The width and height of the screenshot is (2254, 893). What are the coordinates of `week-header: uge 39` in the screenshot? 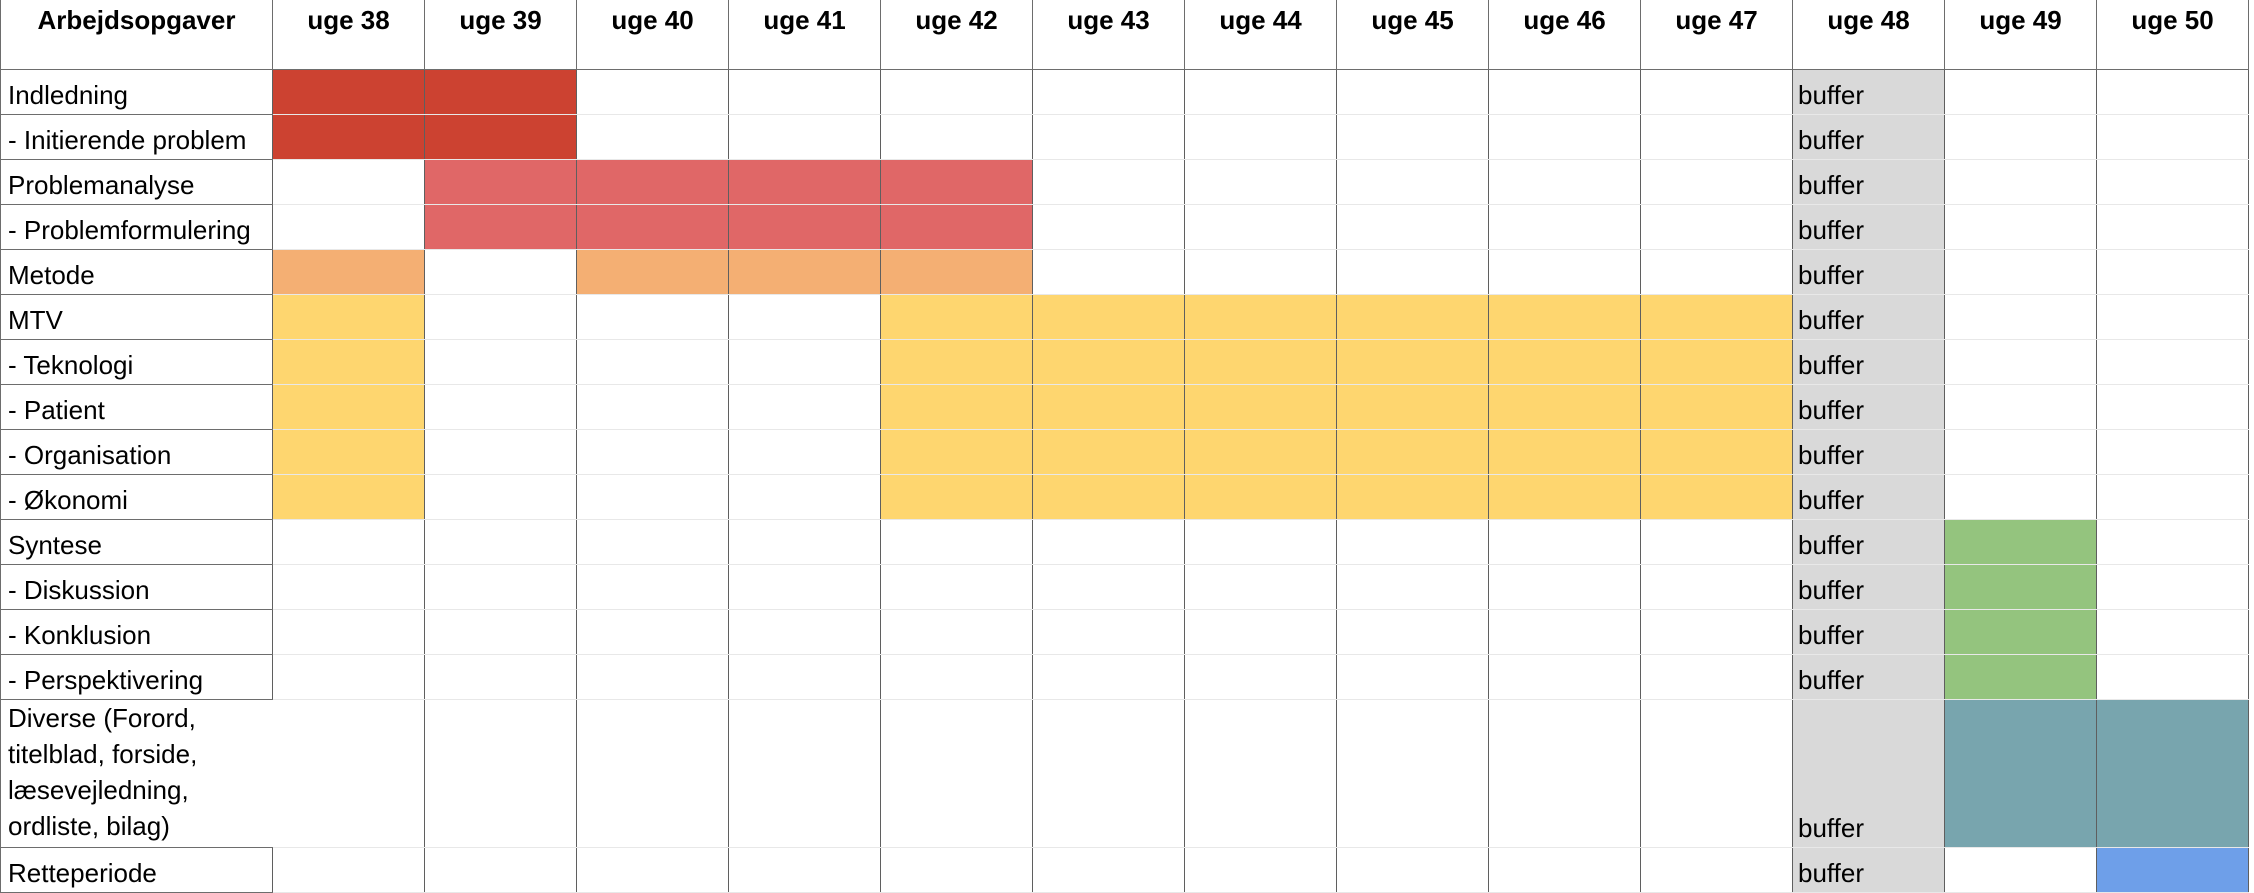 It's located at (500, 35).